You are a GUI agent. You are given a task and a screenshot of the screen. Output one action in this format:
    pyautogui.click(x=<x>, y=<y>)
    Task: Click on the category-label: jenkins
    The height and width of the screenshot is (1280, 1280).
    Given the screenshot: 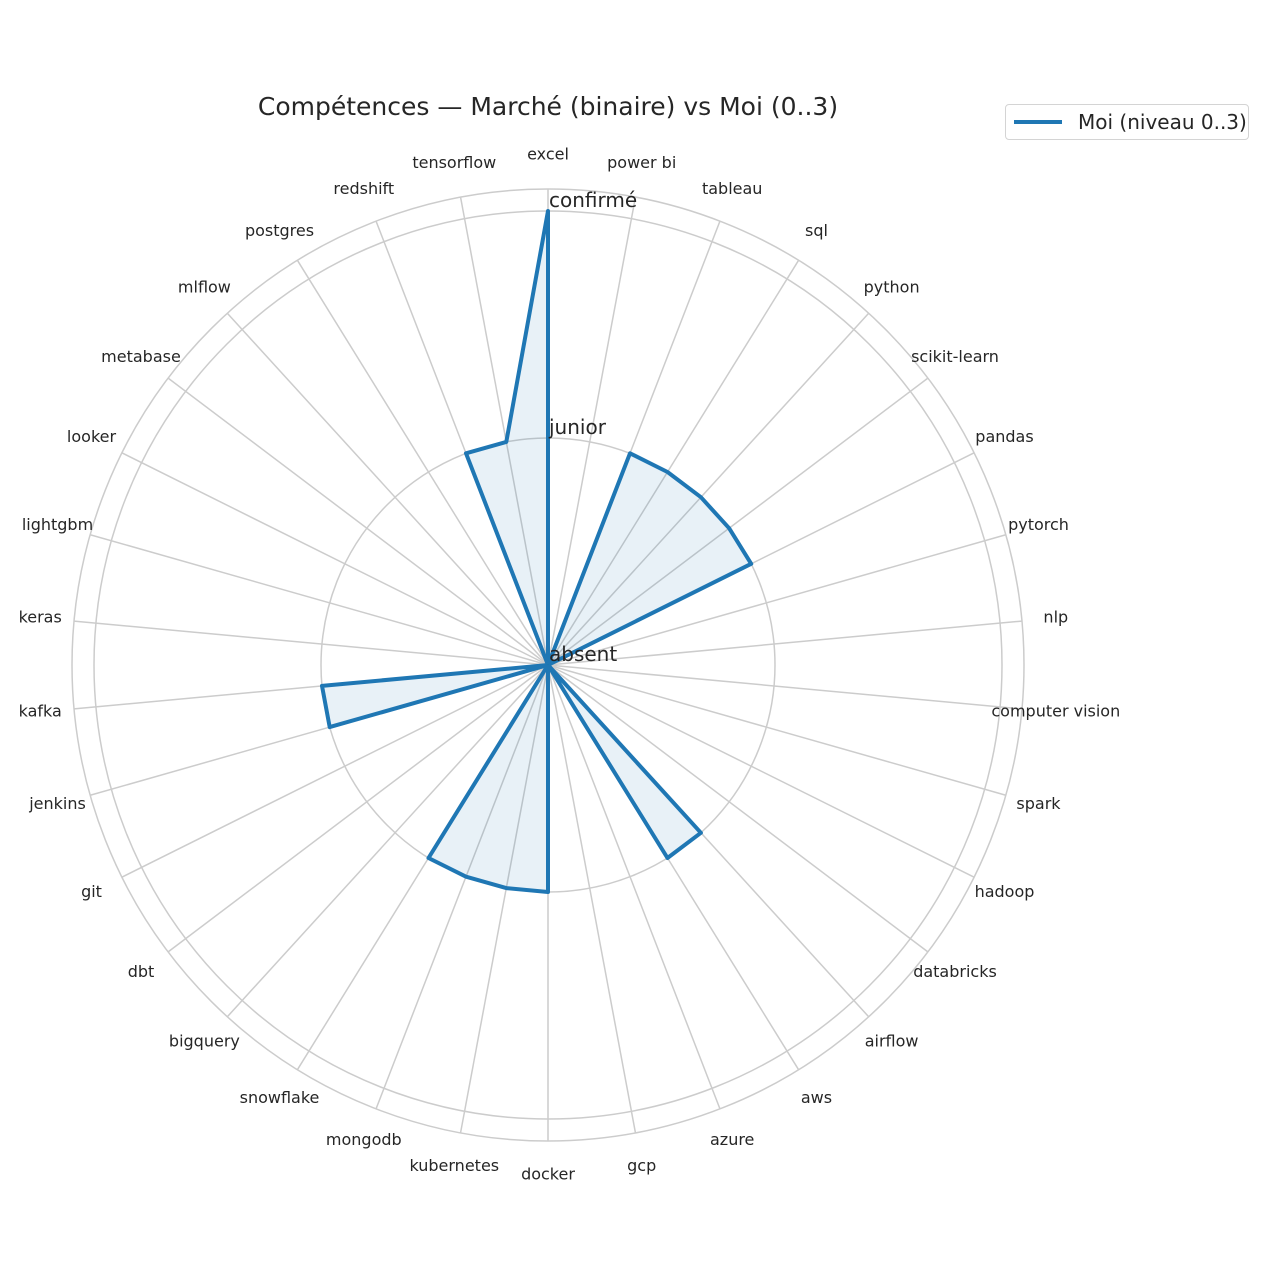 What is the action you would take?
    pyautogui.click(x=57, y=803)
    